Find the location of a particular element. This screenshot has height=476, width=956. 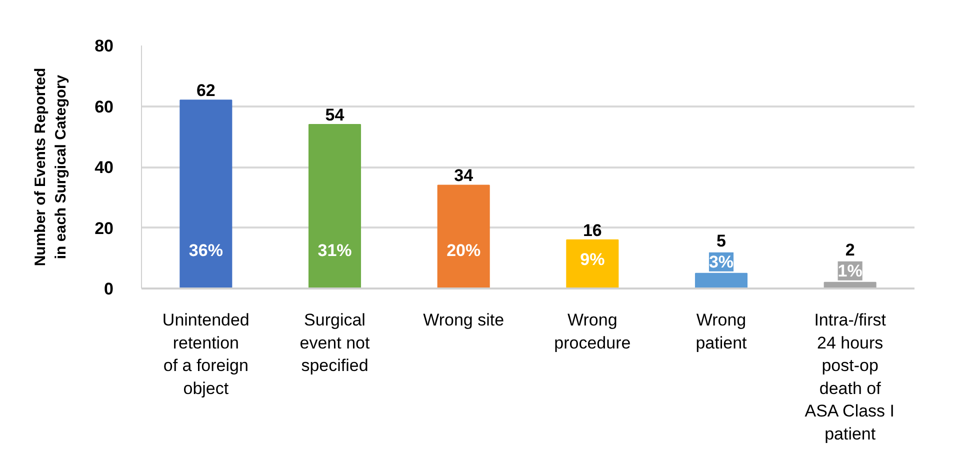

y-axis-title: Number of Events Reported in each Surgical Category is located at coordinates (51, 167).